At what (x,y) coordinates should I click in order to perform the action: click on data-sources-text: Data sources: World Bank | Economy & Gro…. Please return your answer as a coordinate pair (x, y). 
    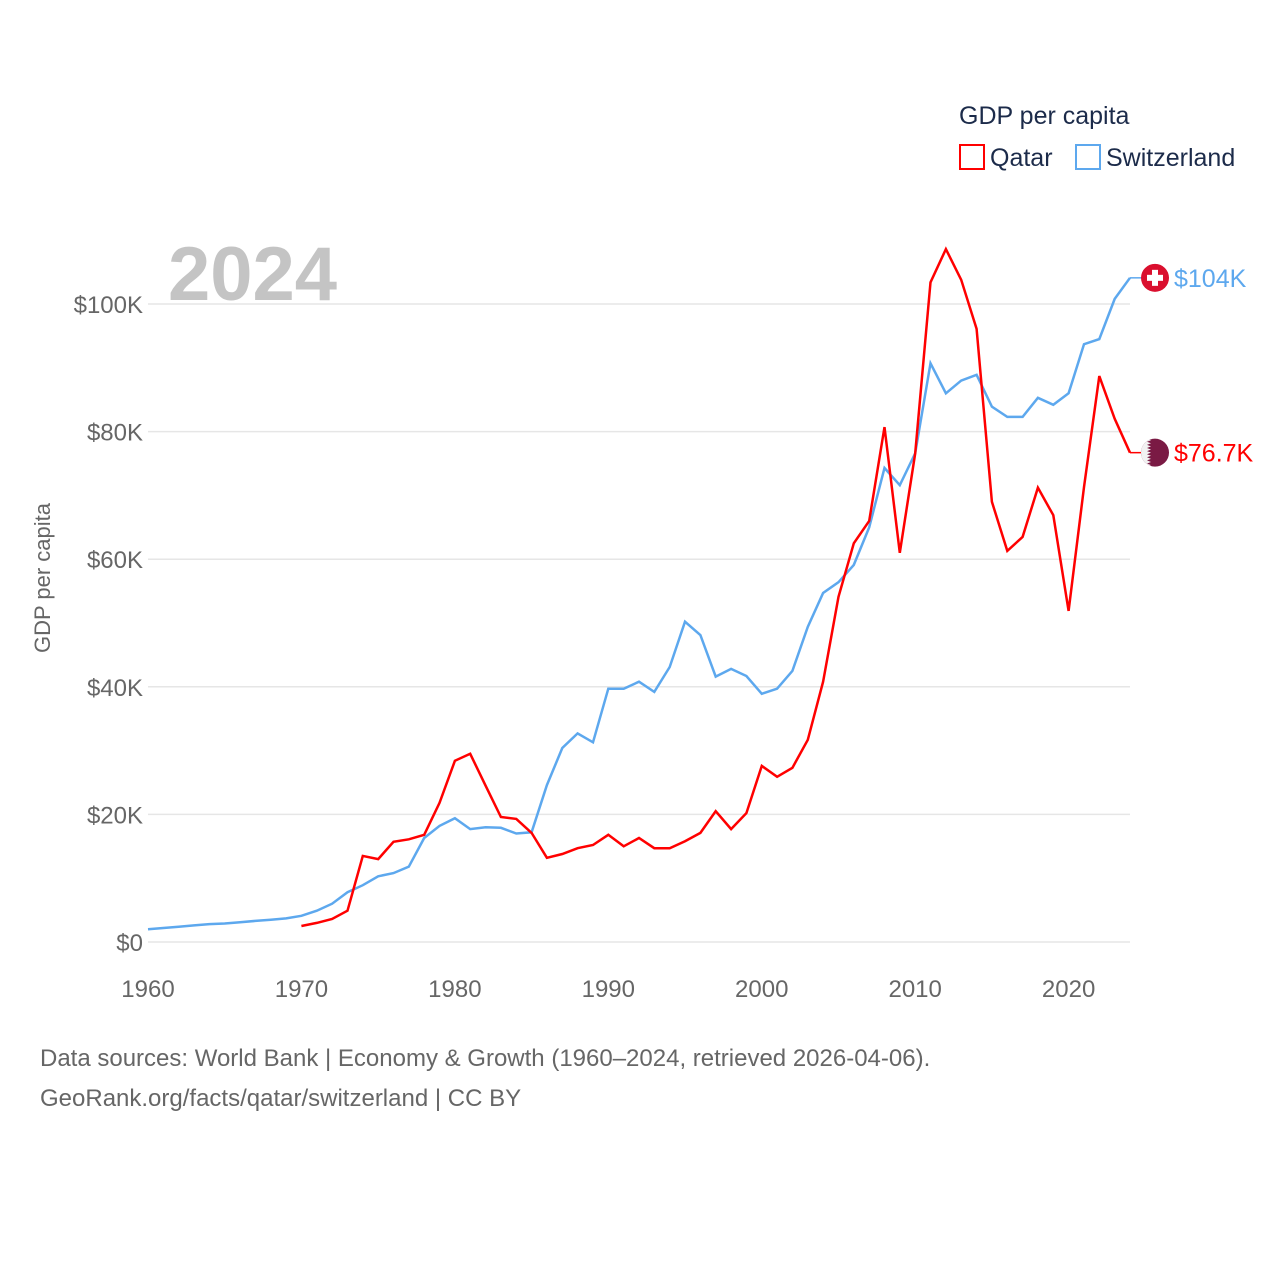
    Looking at the image, I should click on (485, 1058).